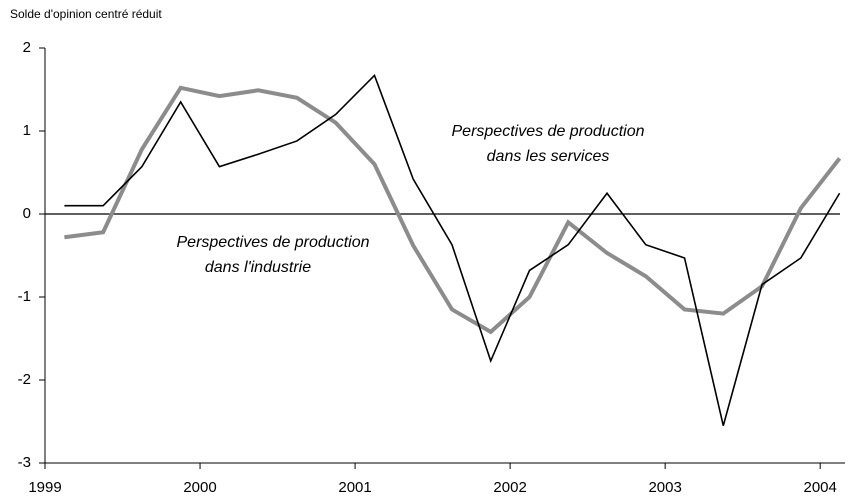 This screenshot has width=861, height=502. I want to click on x-tick-label: 2003, so click(664, 487).